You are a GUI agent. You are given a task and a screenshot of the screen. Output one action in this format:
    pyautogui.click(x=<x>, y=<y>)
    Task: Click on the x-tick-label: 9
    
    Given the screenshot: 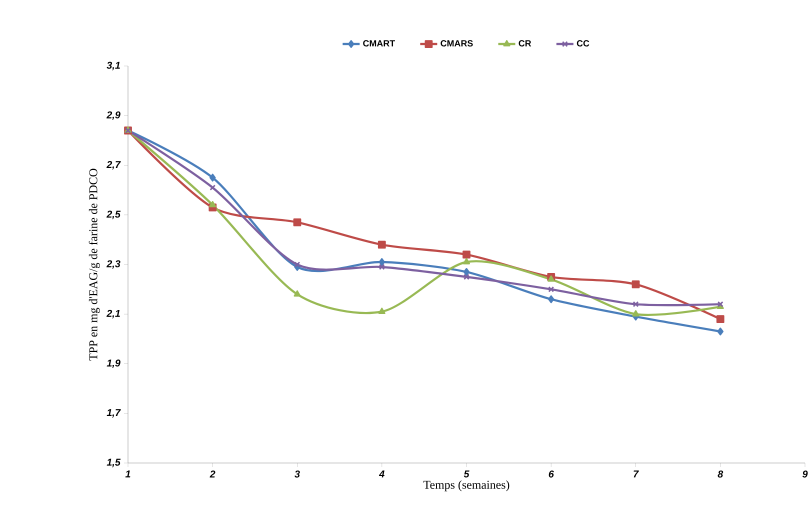 What is the action you would take?
    pyautogui.click(x=805, y=474)
    